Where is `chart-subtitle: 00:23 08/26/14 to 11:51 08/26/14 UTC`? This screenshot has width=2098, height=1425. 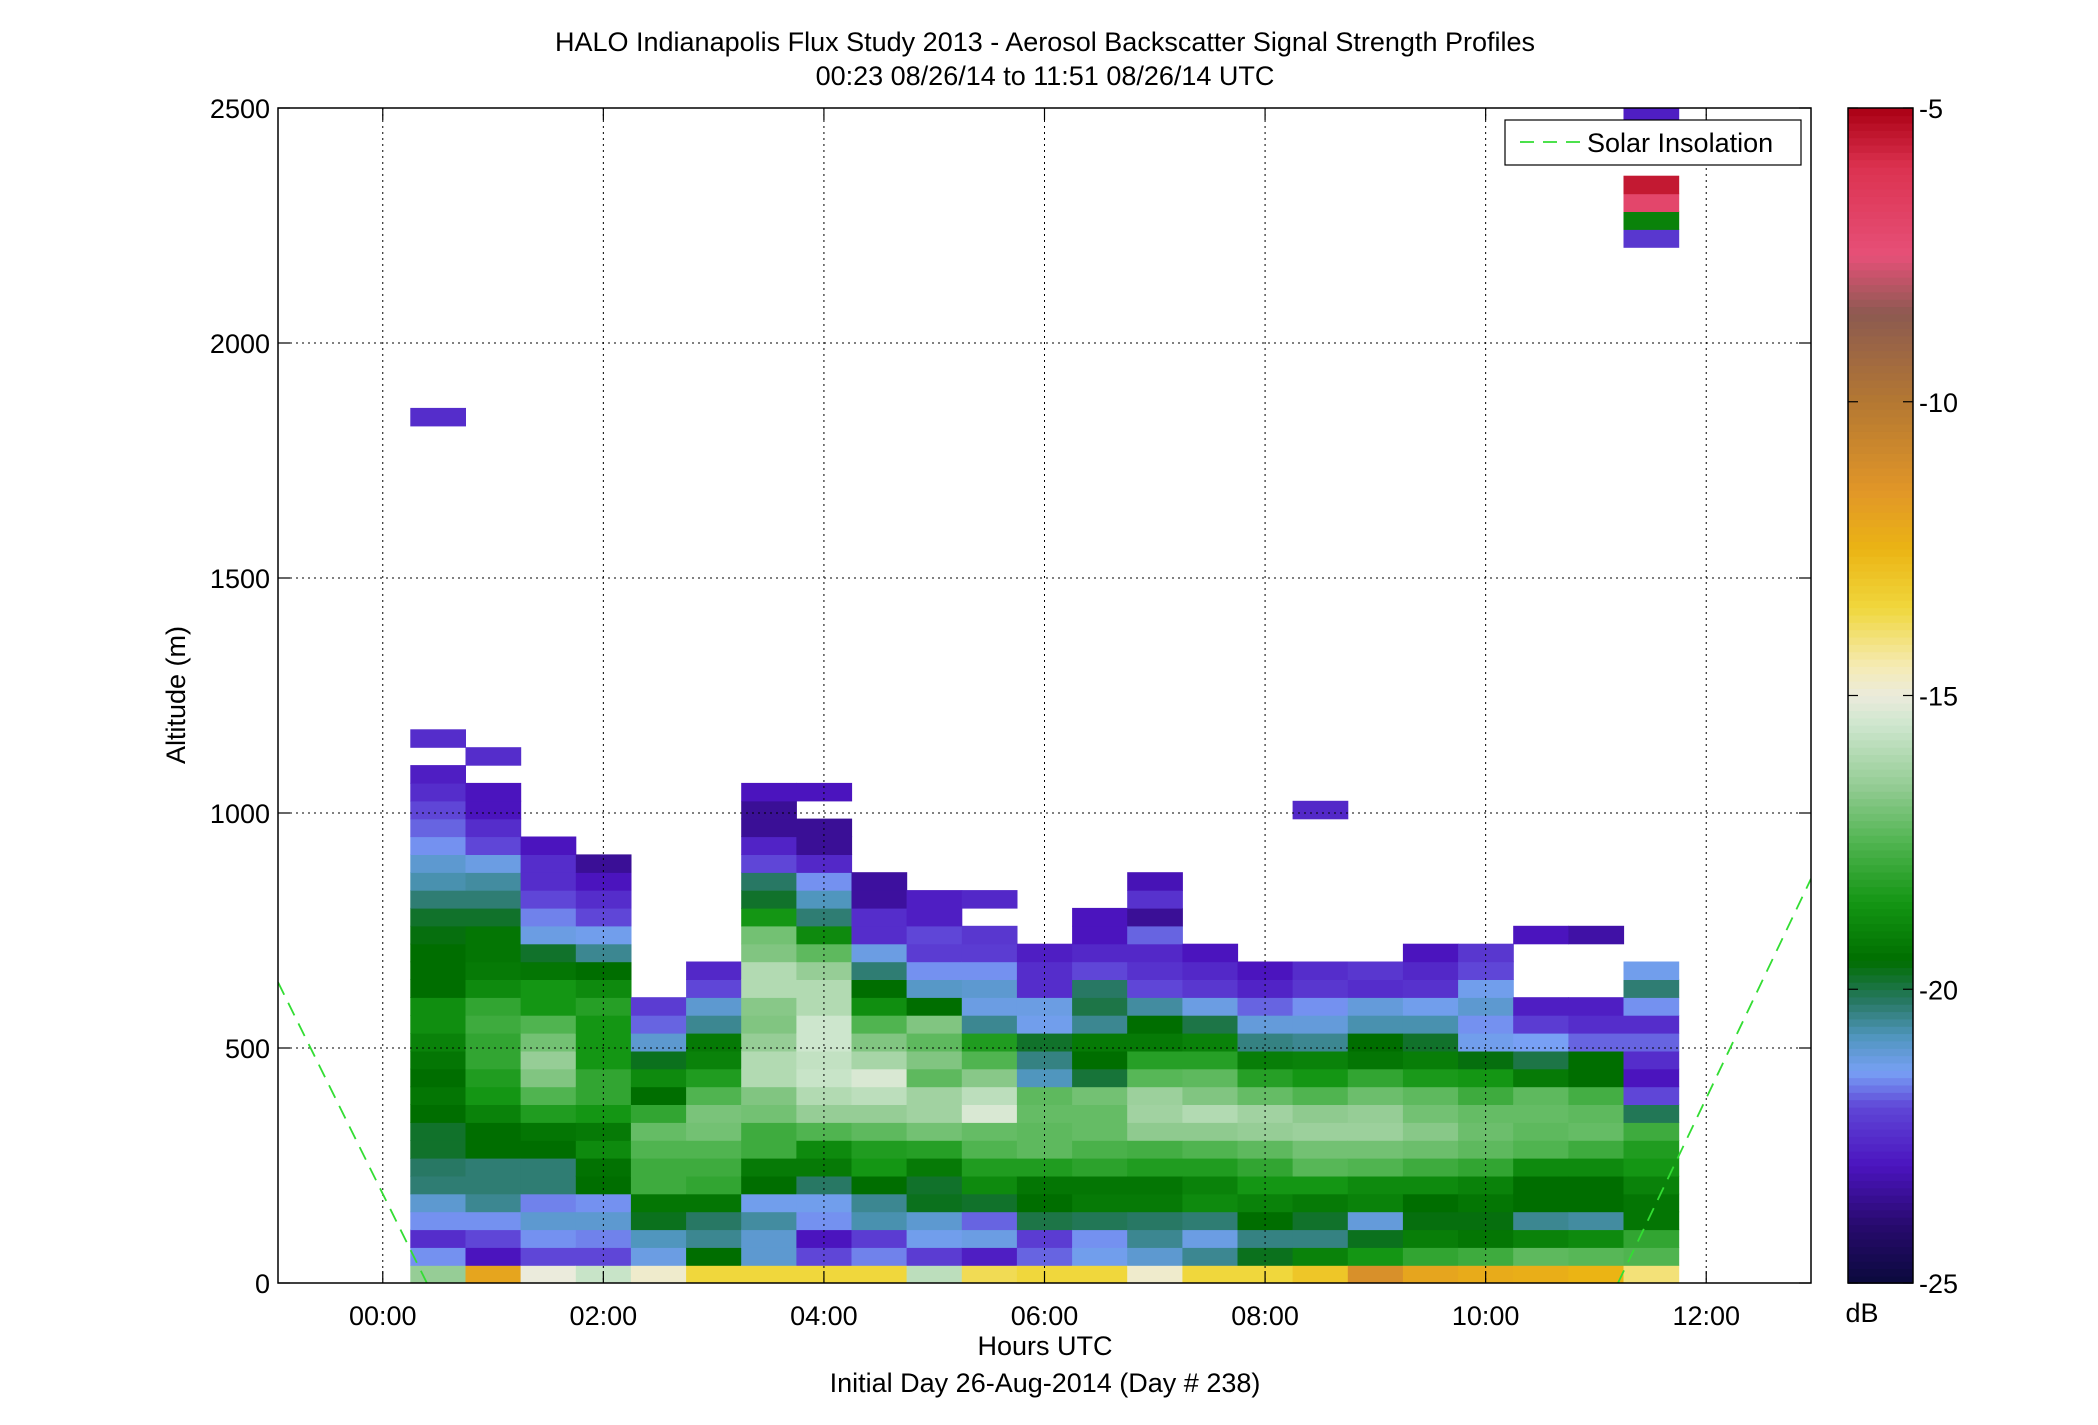
chart-subtitle: 00:23 08/26/14 to 11:51 08/26/14 UTC is located at coordinates (1045, 76).